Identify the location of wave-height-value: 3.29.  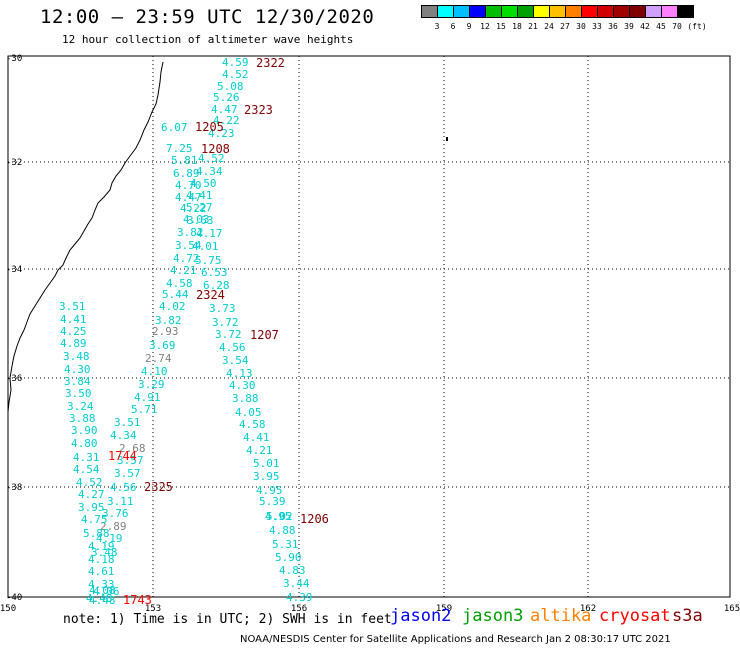
(151, 384).